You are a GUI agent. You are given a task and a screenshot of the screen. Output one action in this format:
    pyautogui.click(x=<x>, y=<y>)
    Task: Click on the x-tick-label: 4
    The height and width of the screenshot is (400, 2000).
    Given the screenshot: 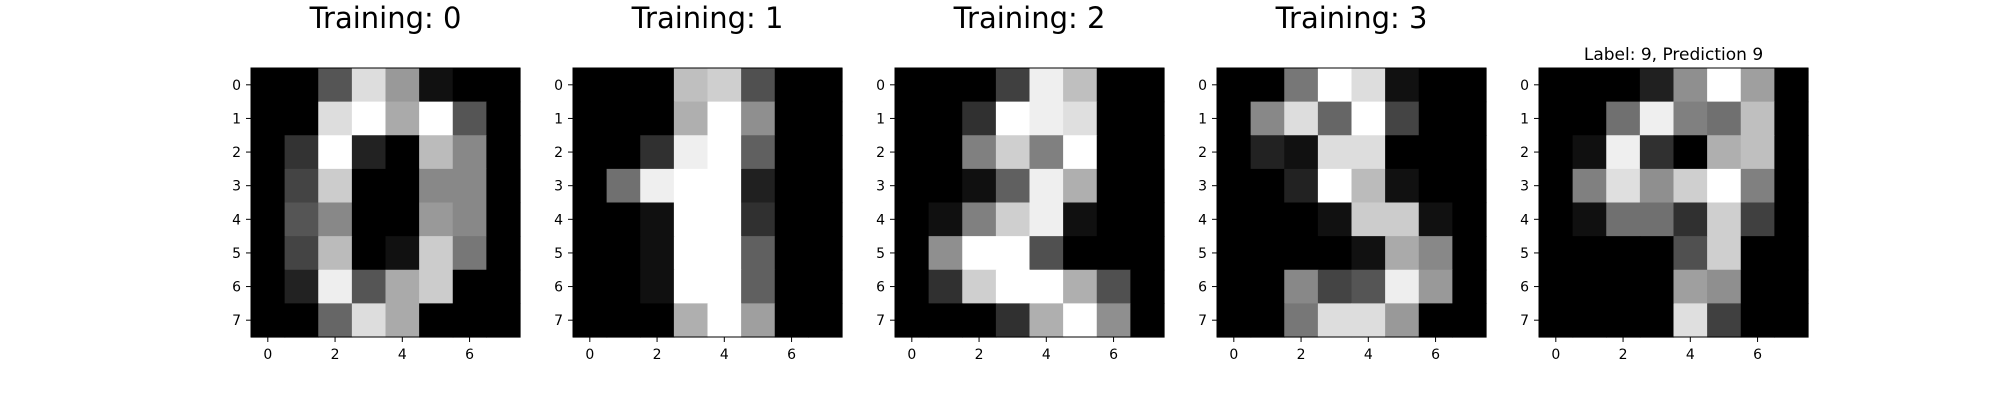 What is the action you would take?
    pyautogui.click(x=1046, y=355)
    